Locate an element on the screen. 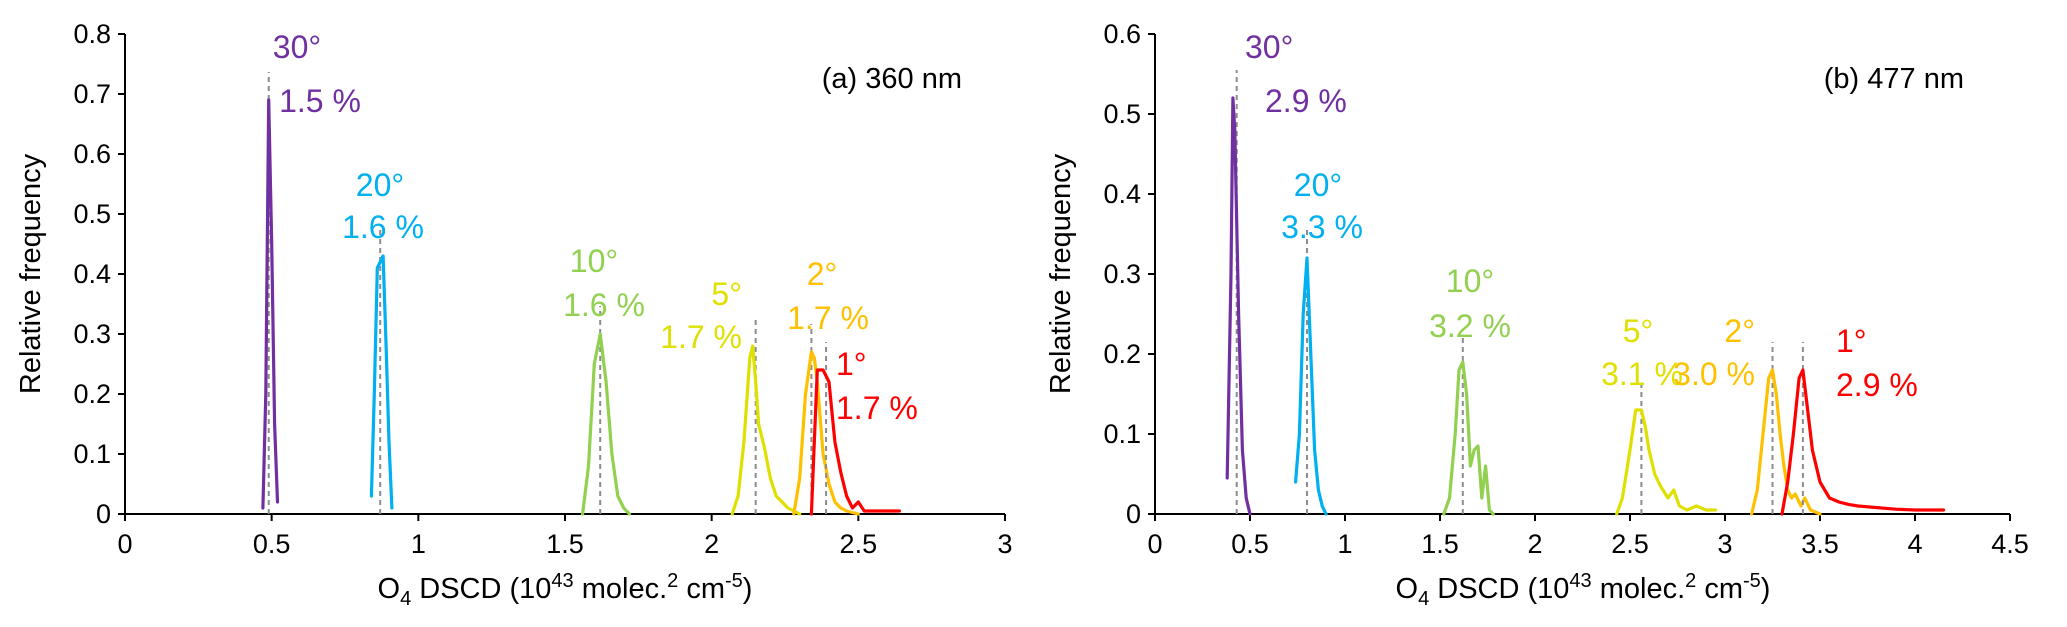 The height and width of the screenshot is (627, 2067). panel-title: (b) 477 nm is located at coordinates (1894, 79).